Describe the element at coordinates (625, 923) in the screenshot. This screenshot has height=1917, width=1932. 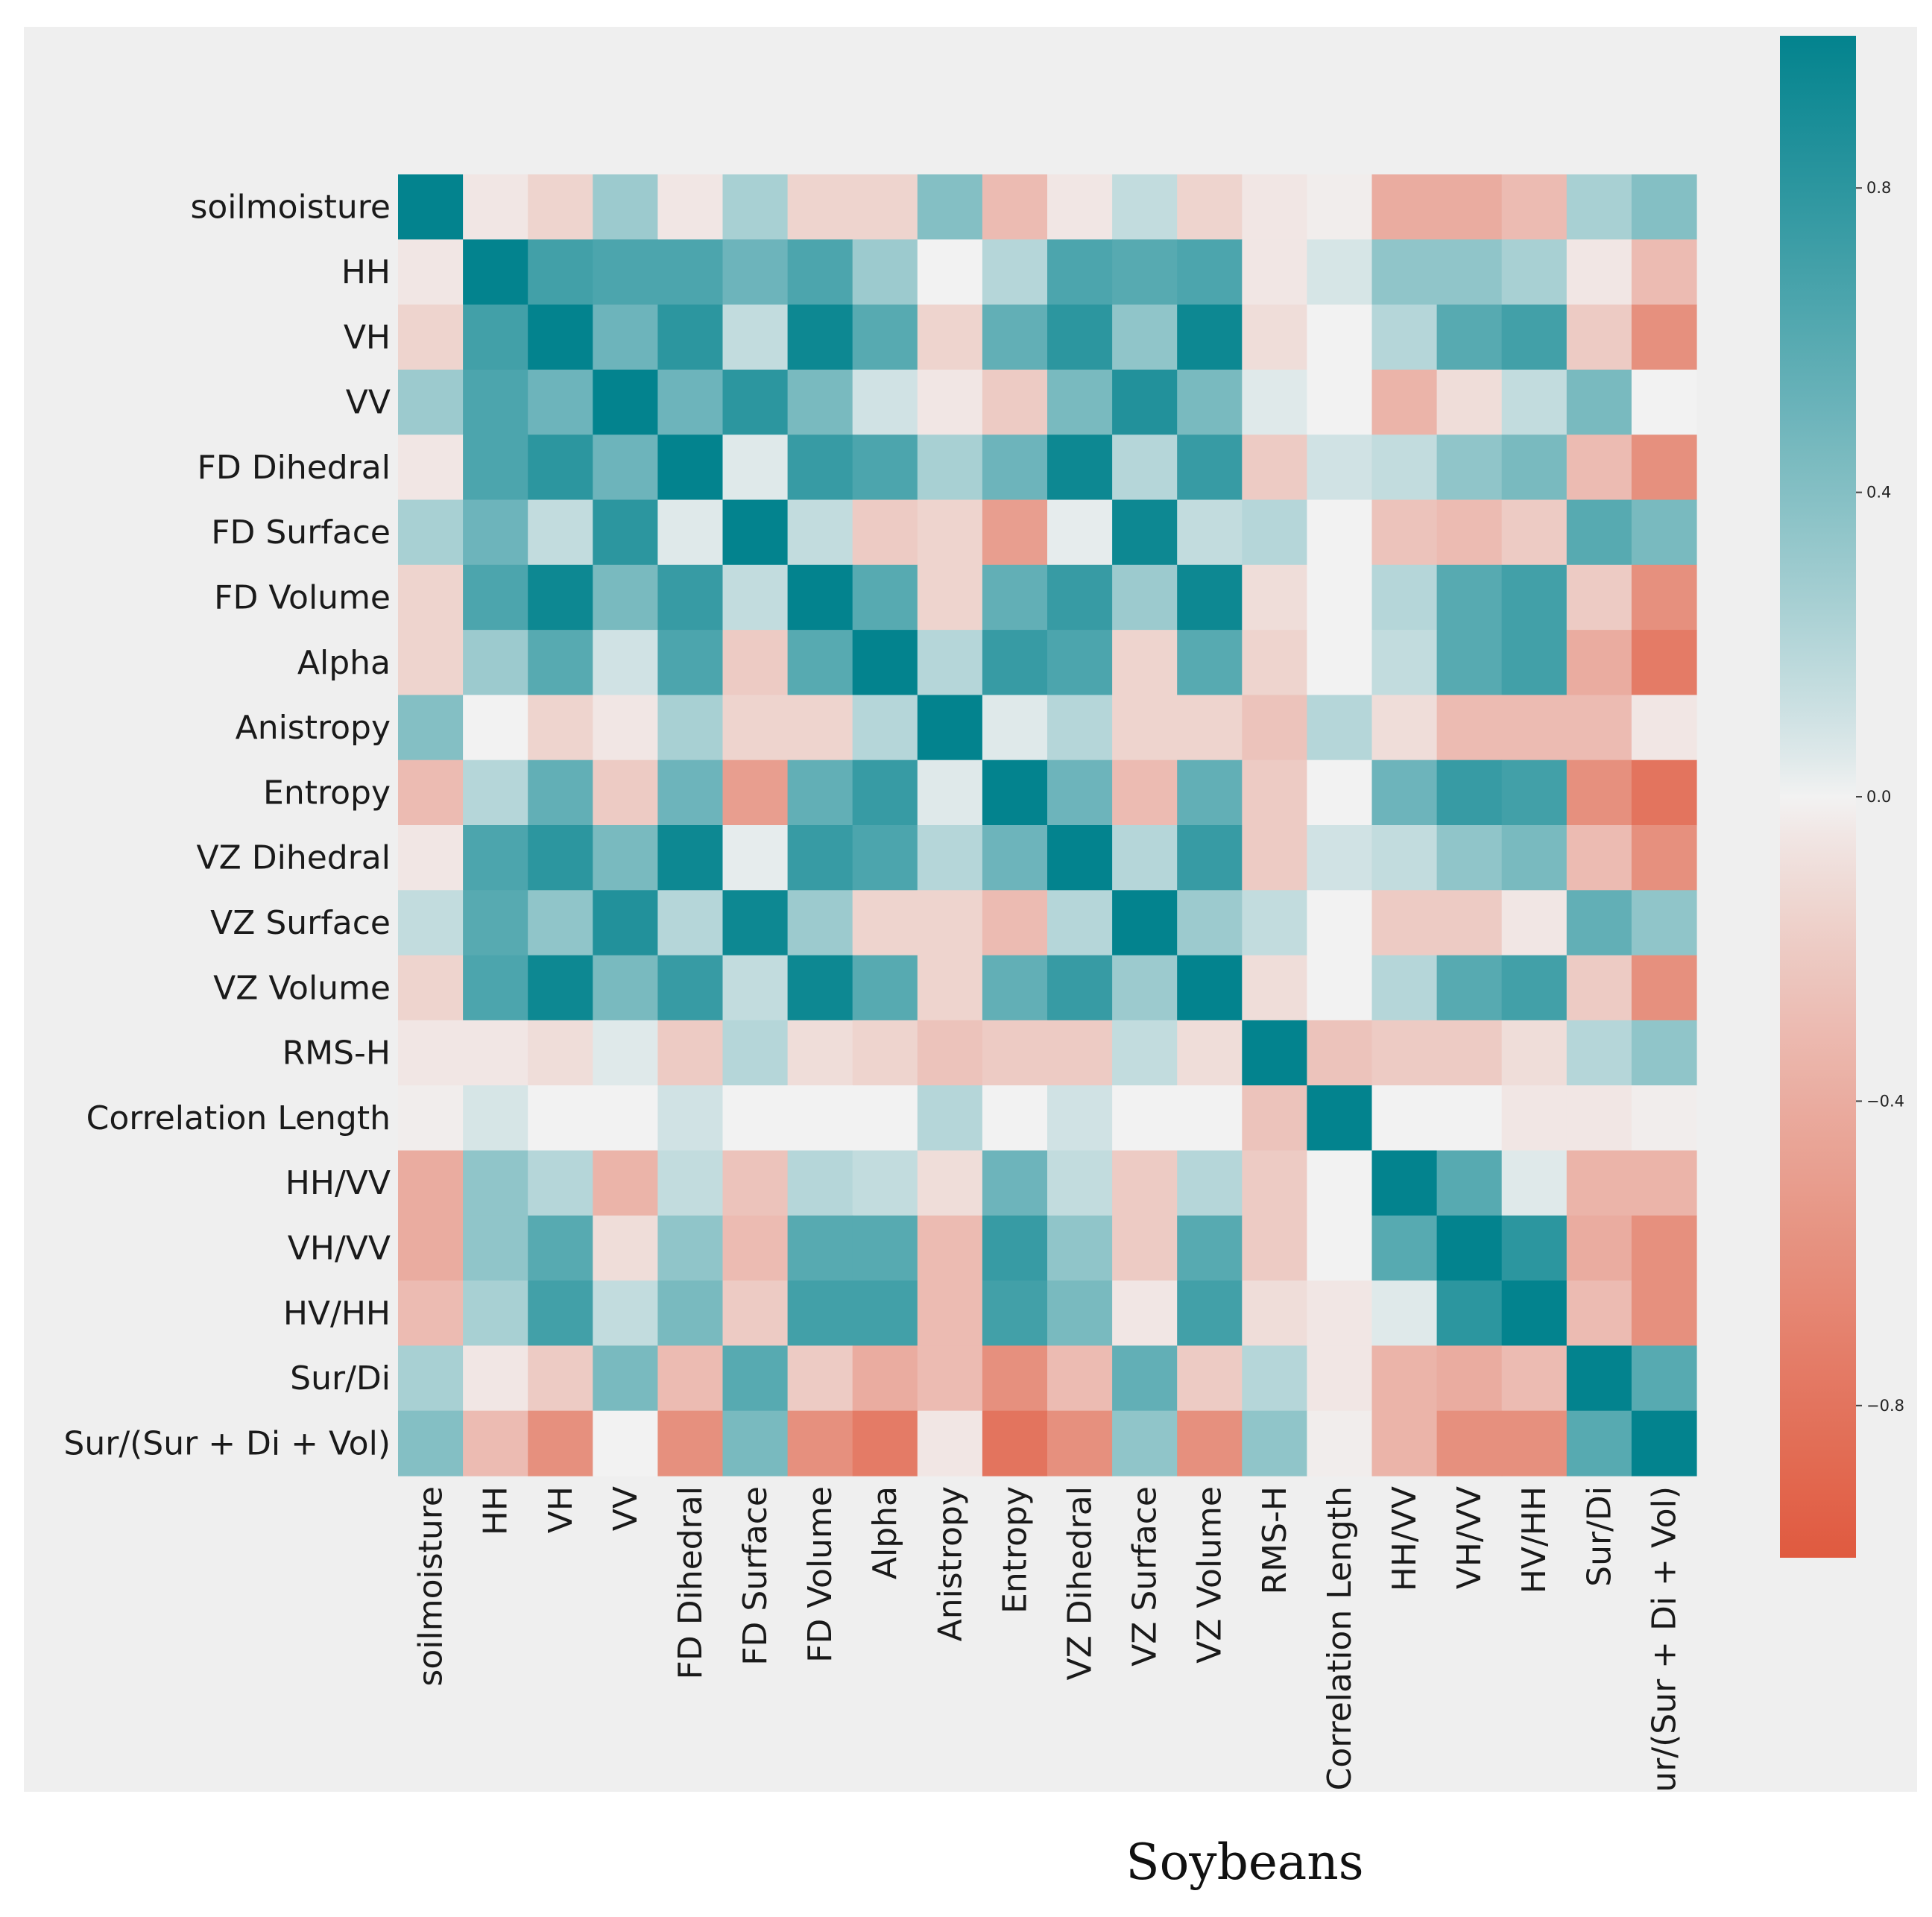
I see `cell-vz-surface-x-vv` at that location.